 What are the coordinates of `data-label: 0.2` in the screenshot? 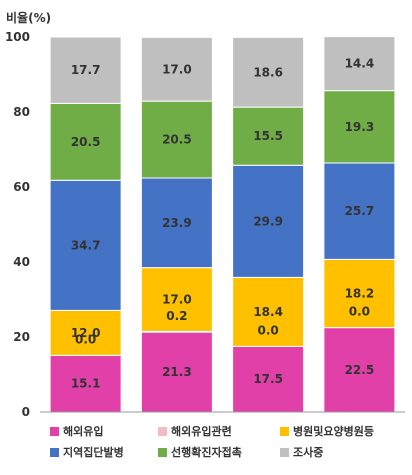 It's located at (176, 316).